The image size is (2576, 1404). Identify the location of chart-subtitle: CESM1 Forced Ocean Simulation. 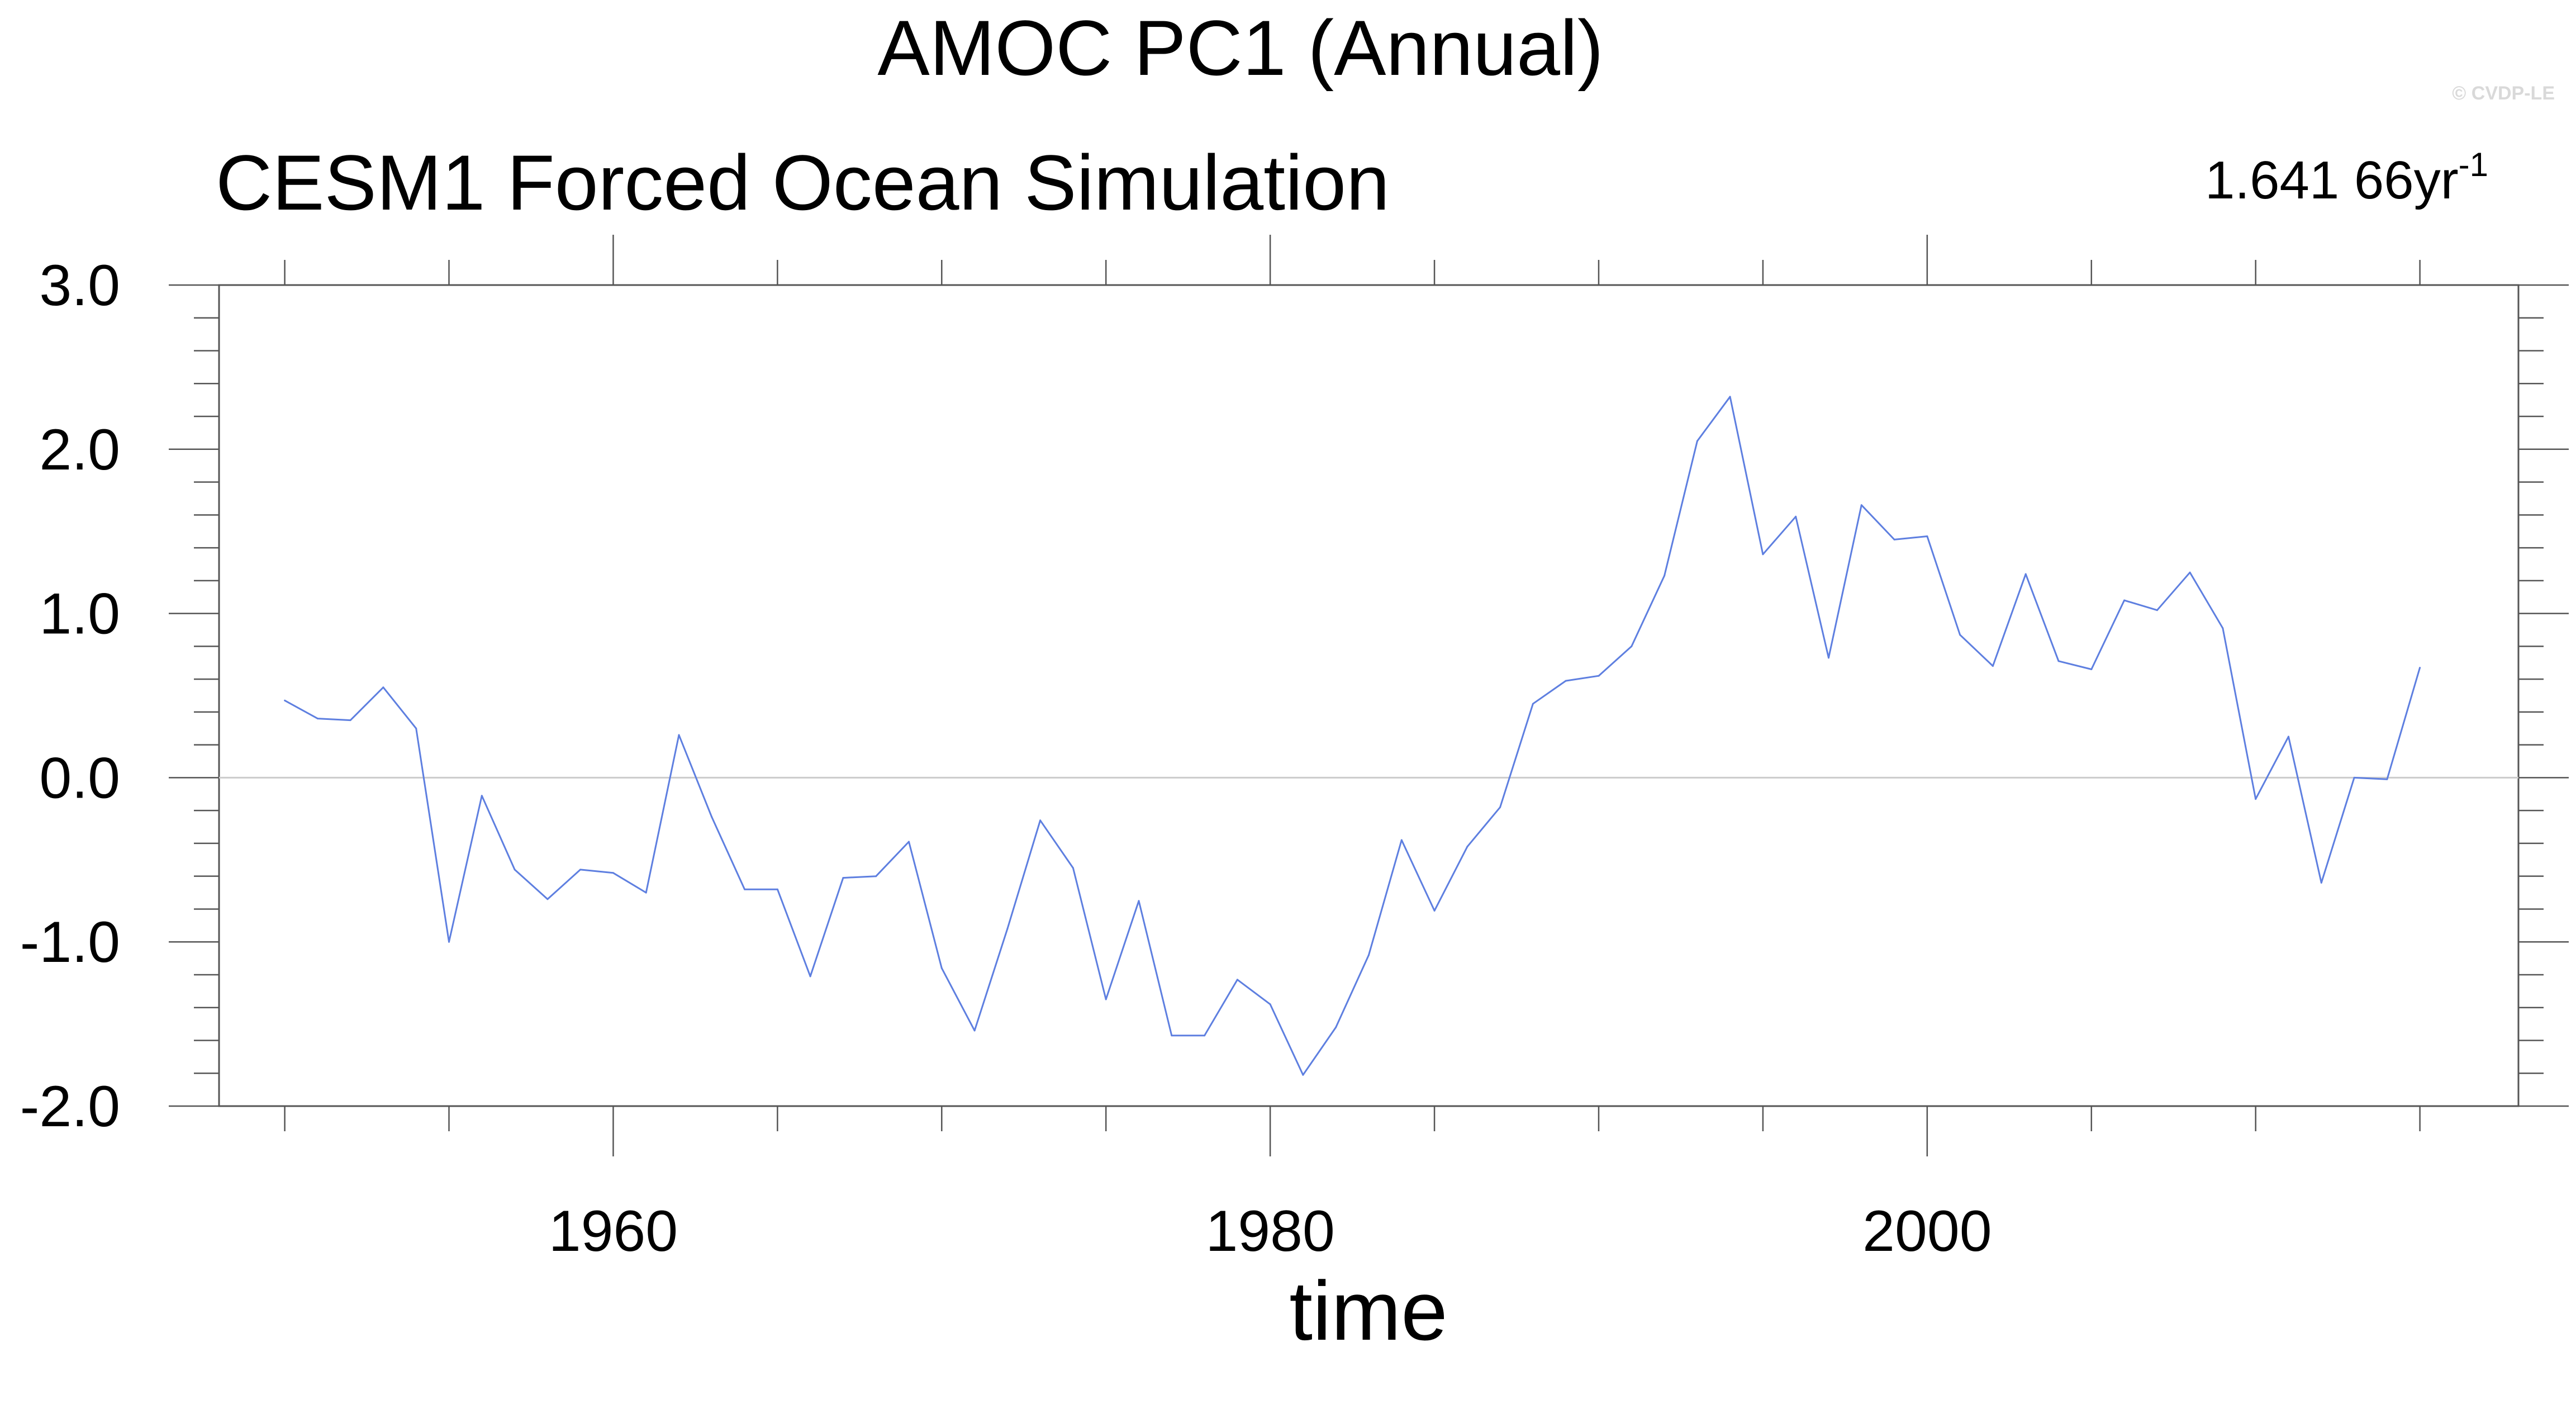
(803, 182).